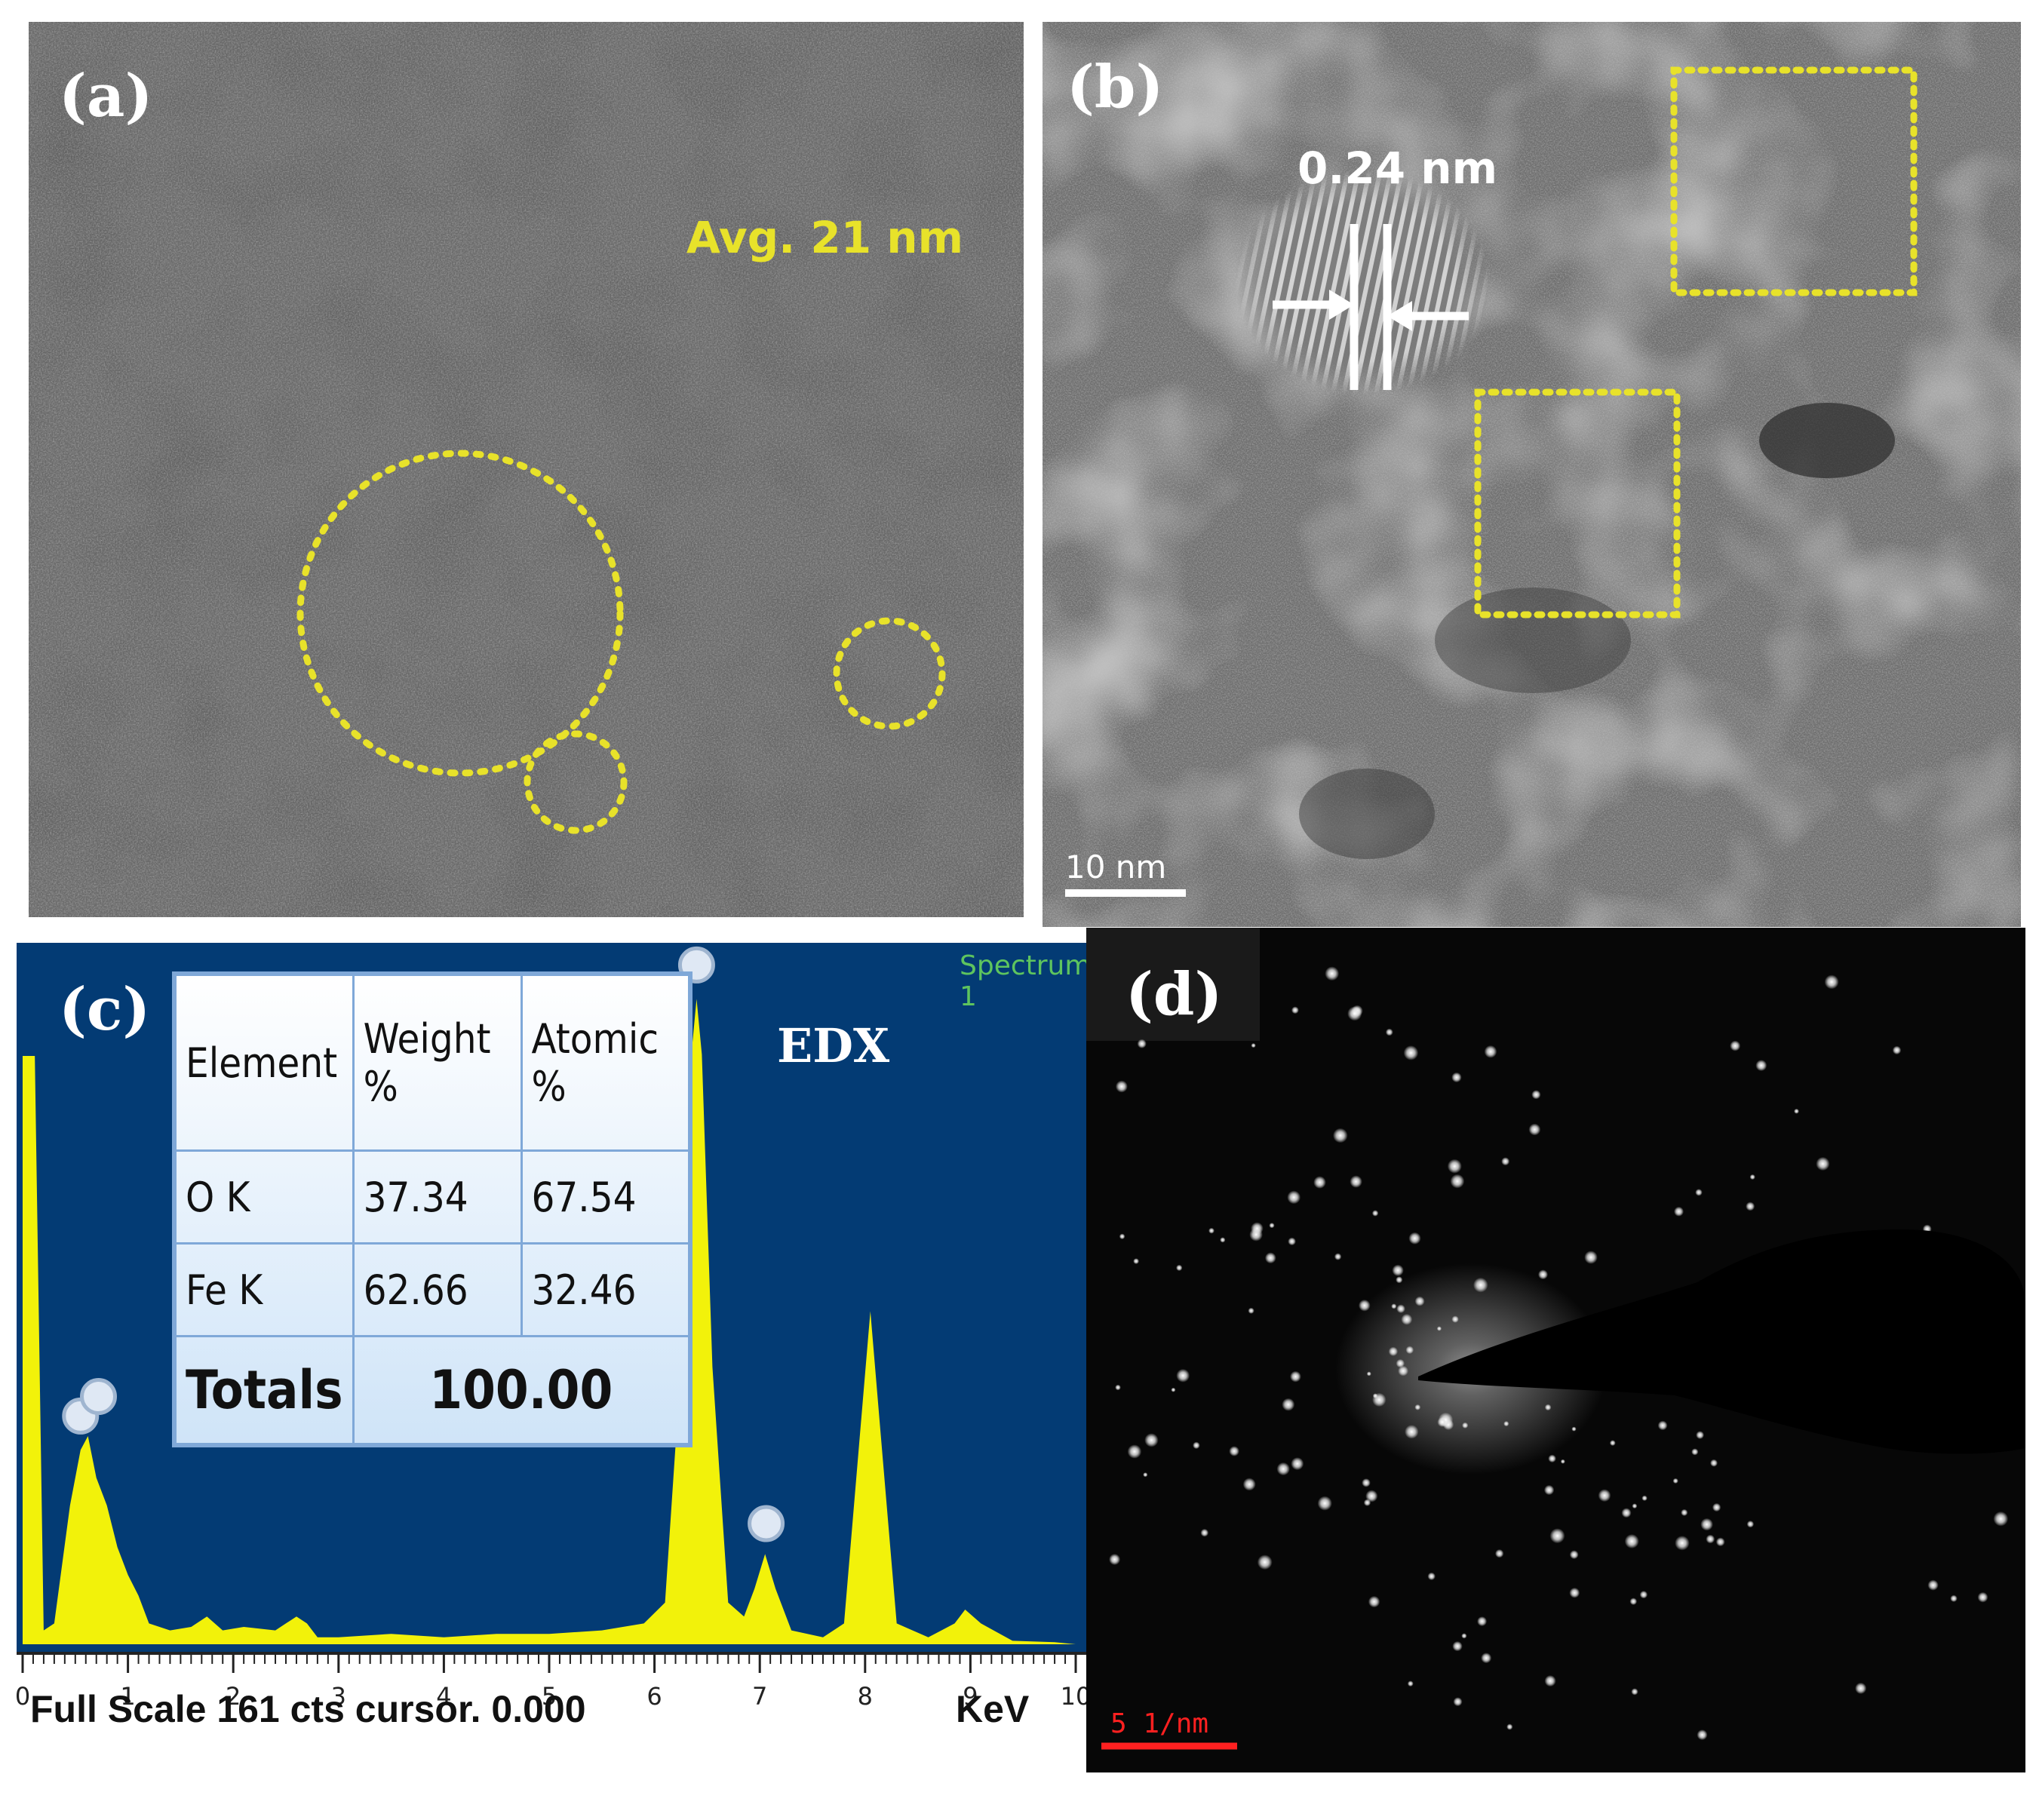  I want to click on lattice-fringes, so click(1359, 282).